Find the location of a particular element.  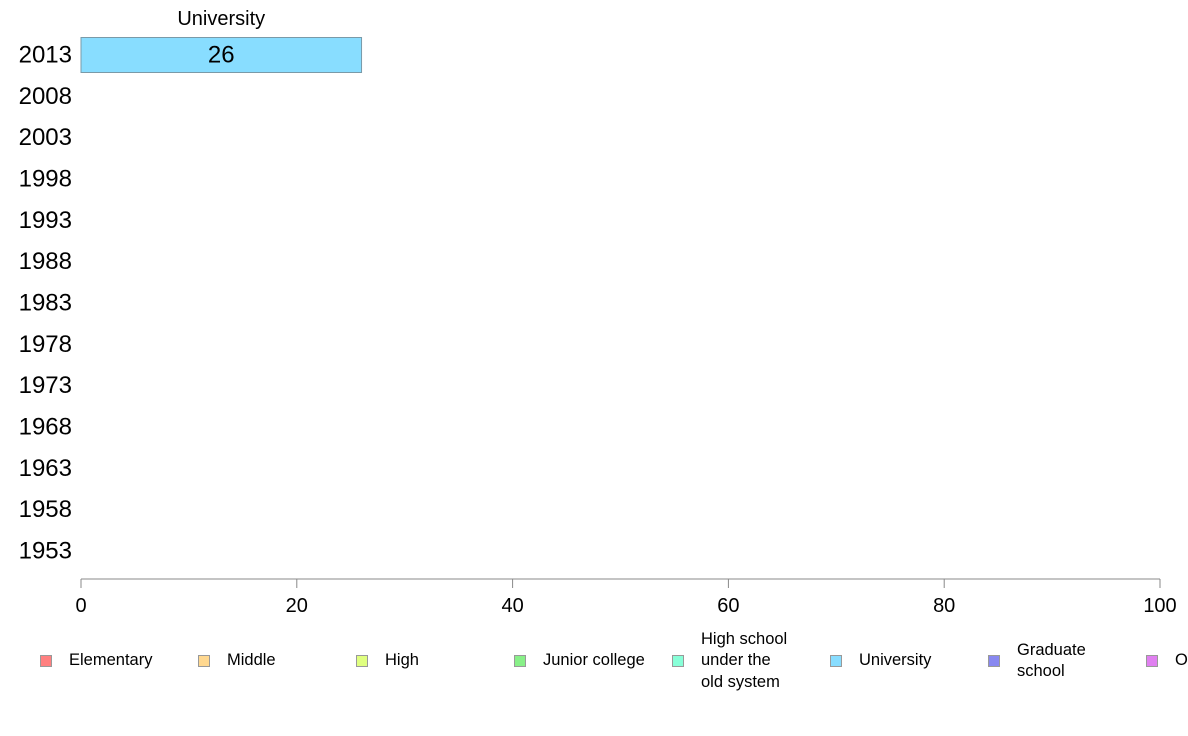

legend-item: Graduate school is located at coordinates (1037, 661).